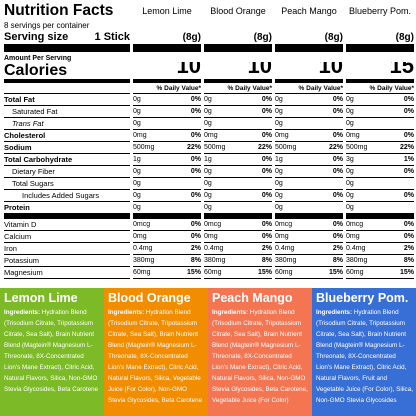 The height and width of the screenshot is (416, 416). What do you see at coordinates (380, 160) in the screenshot?
I see `nutrient-cell: 3g 1%` at bounding box center [380, 160].